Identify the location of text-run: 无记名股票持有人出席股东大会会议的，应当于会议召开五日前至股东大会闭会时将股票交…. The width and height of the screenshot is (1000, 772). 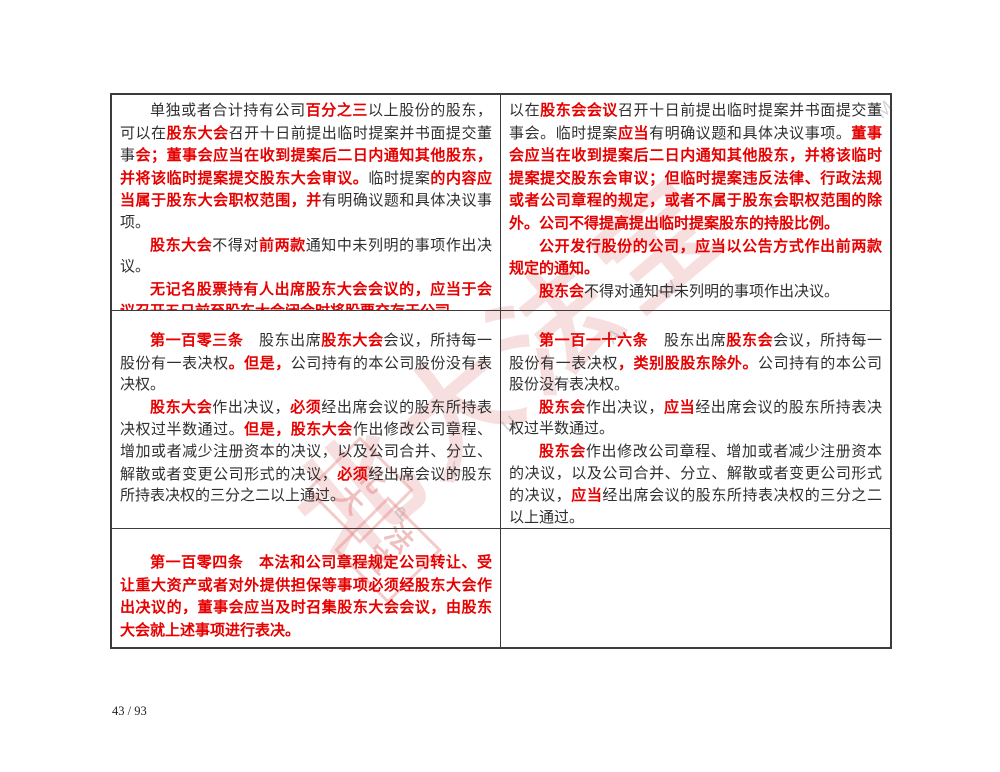
(306, 295).